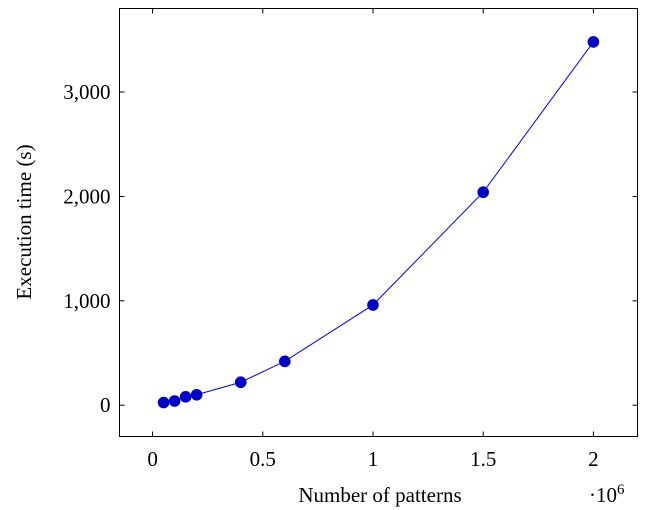 The height and width of the screenshot is (510, 645). I want to click on y-tick-label: 0, so click(105, 405).